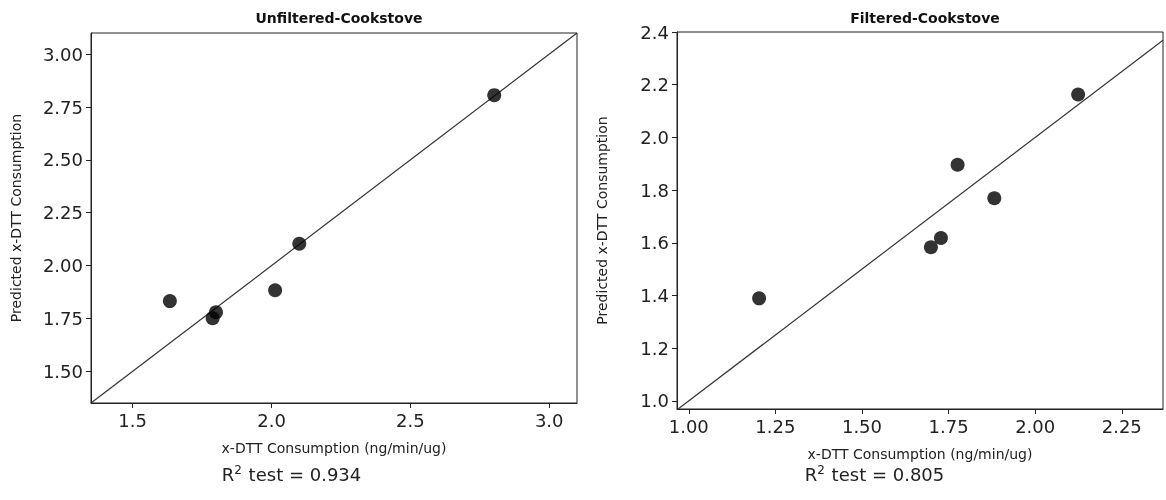  I want to click on y-tick-label: 2.00, so click(62, 266).